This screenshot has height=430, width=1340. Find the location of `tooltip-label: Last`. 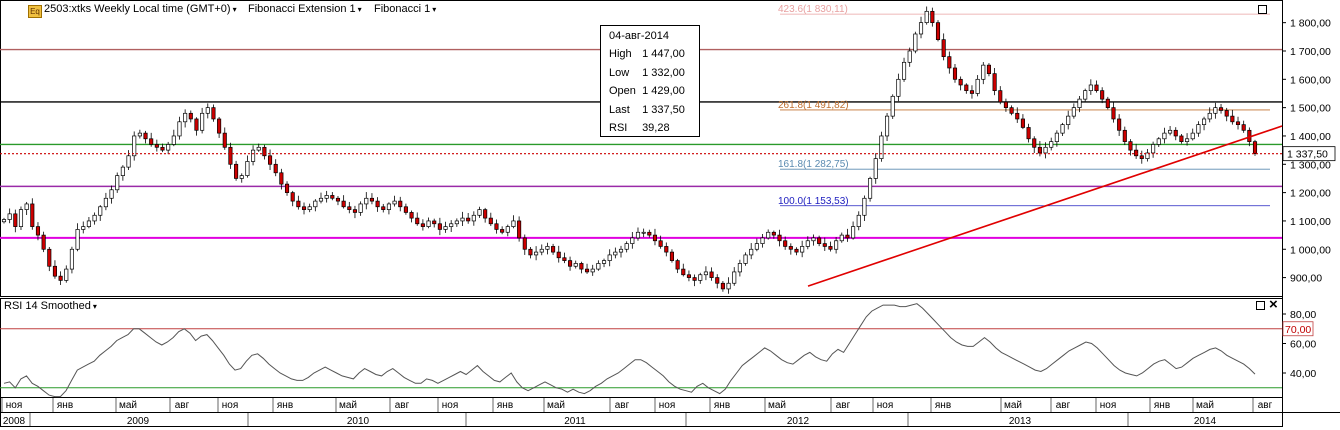

tooltip-label: Last is located at coordinates (619, 110).